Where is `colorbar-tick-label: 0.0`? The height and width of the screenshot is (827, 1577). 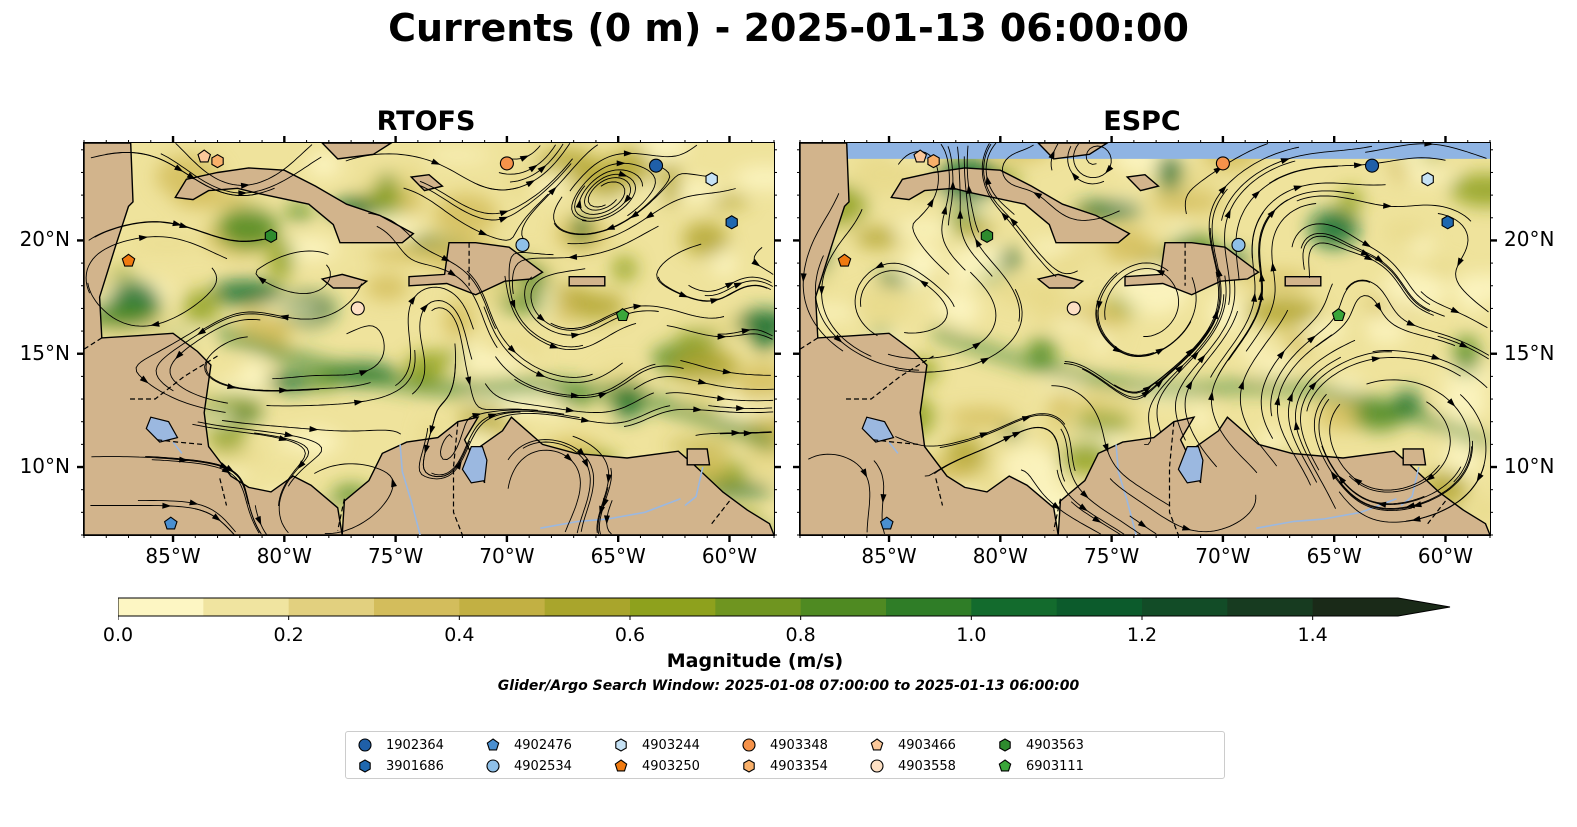
colorbar-tick-label: 0.0 is located at coordinates (118, 635).